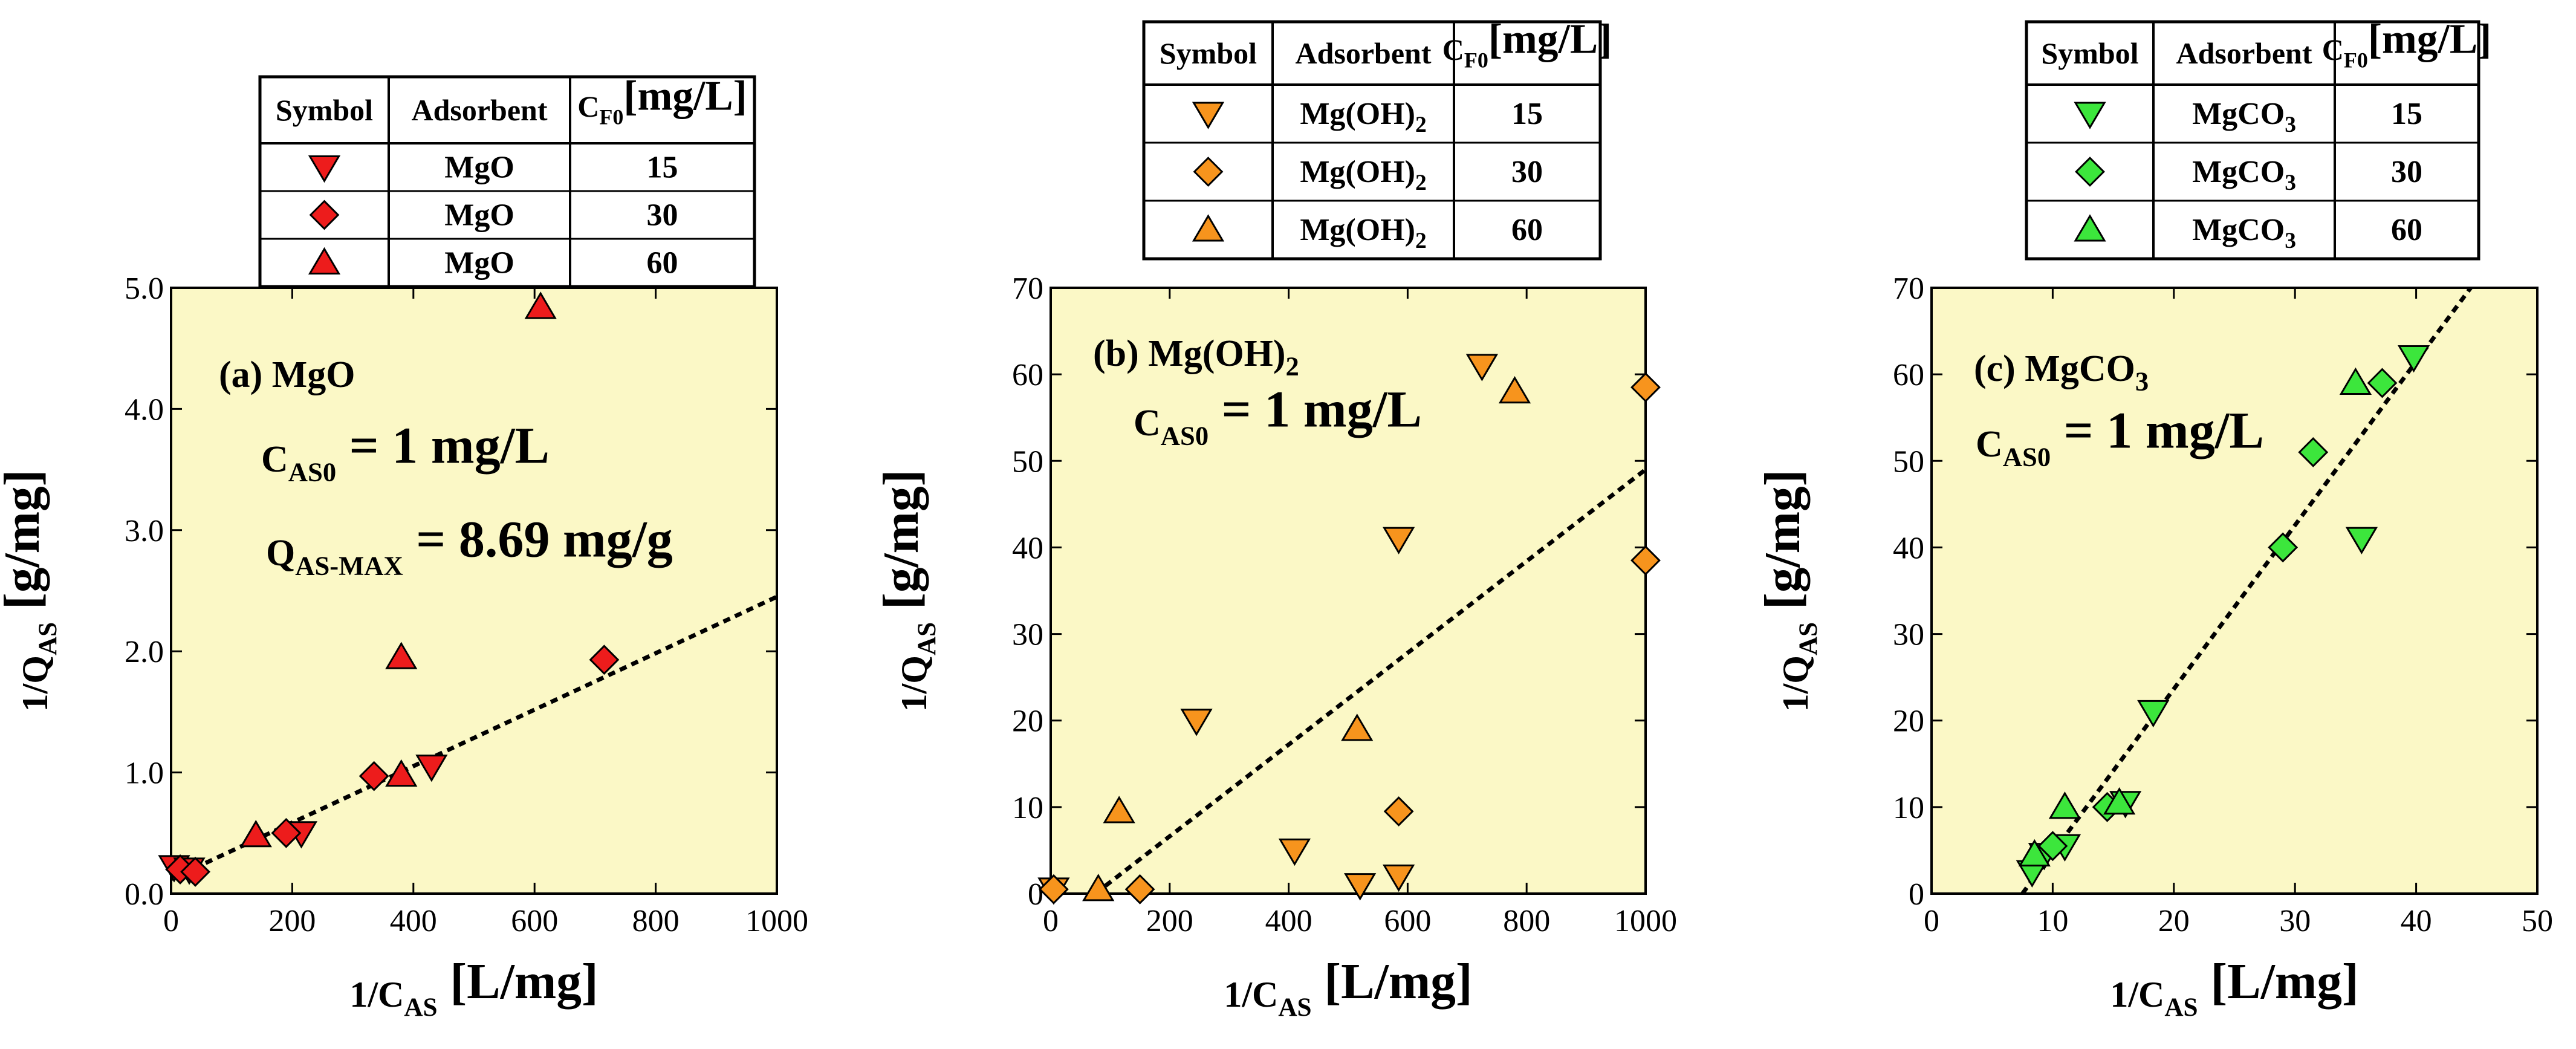 Image resolution: width=2576 pixels, height=1049 pixels. Describe the element at coordinates (145, 531) in the screenshot. I see `y-tick-label: 3.0` at that location.